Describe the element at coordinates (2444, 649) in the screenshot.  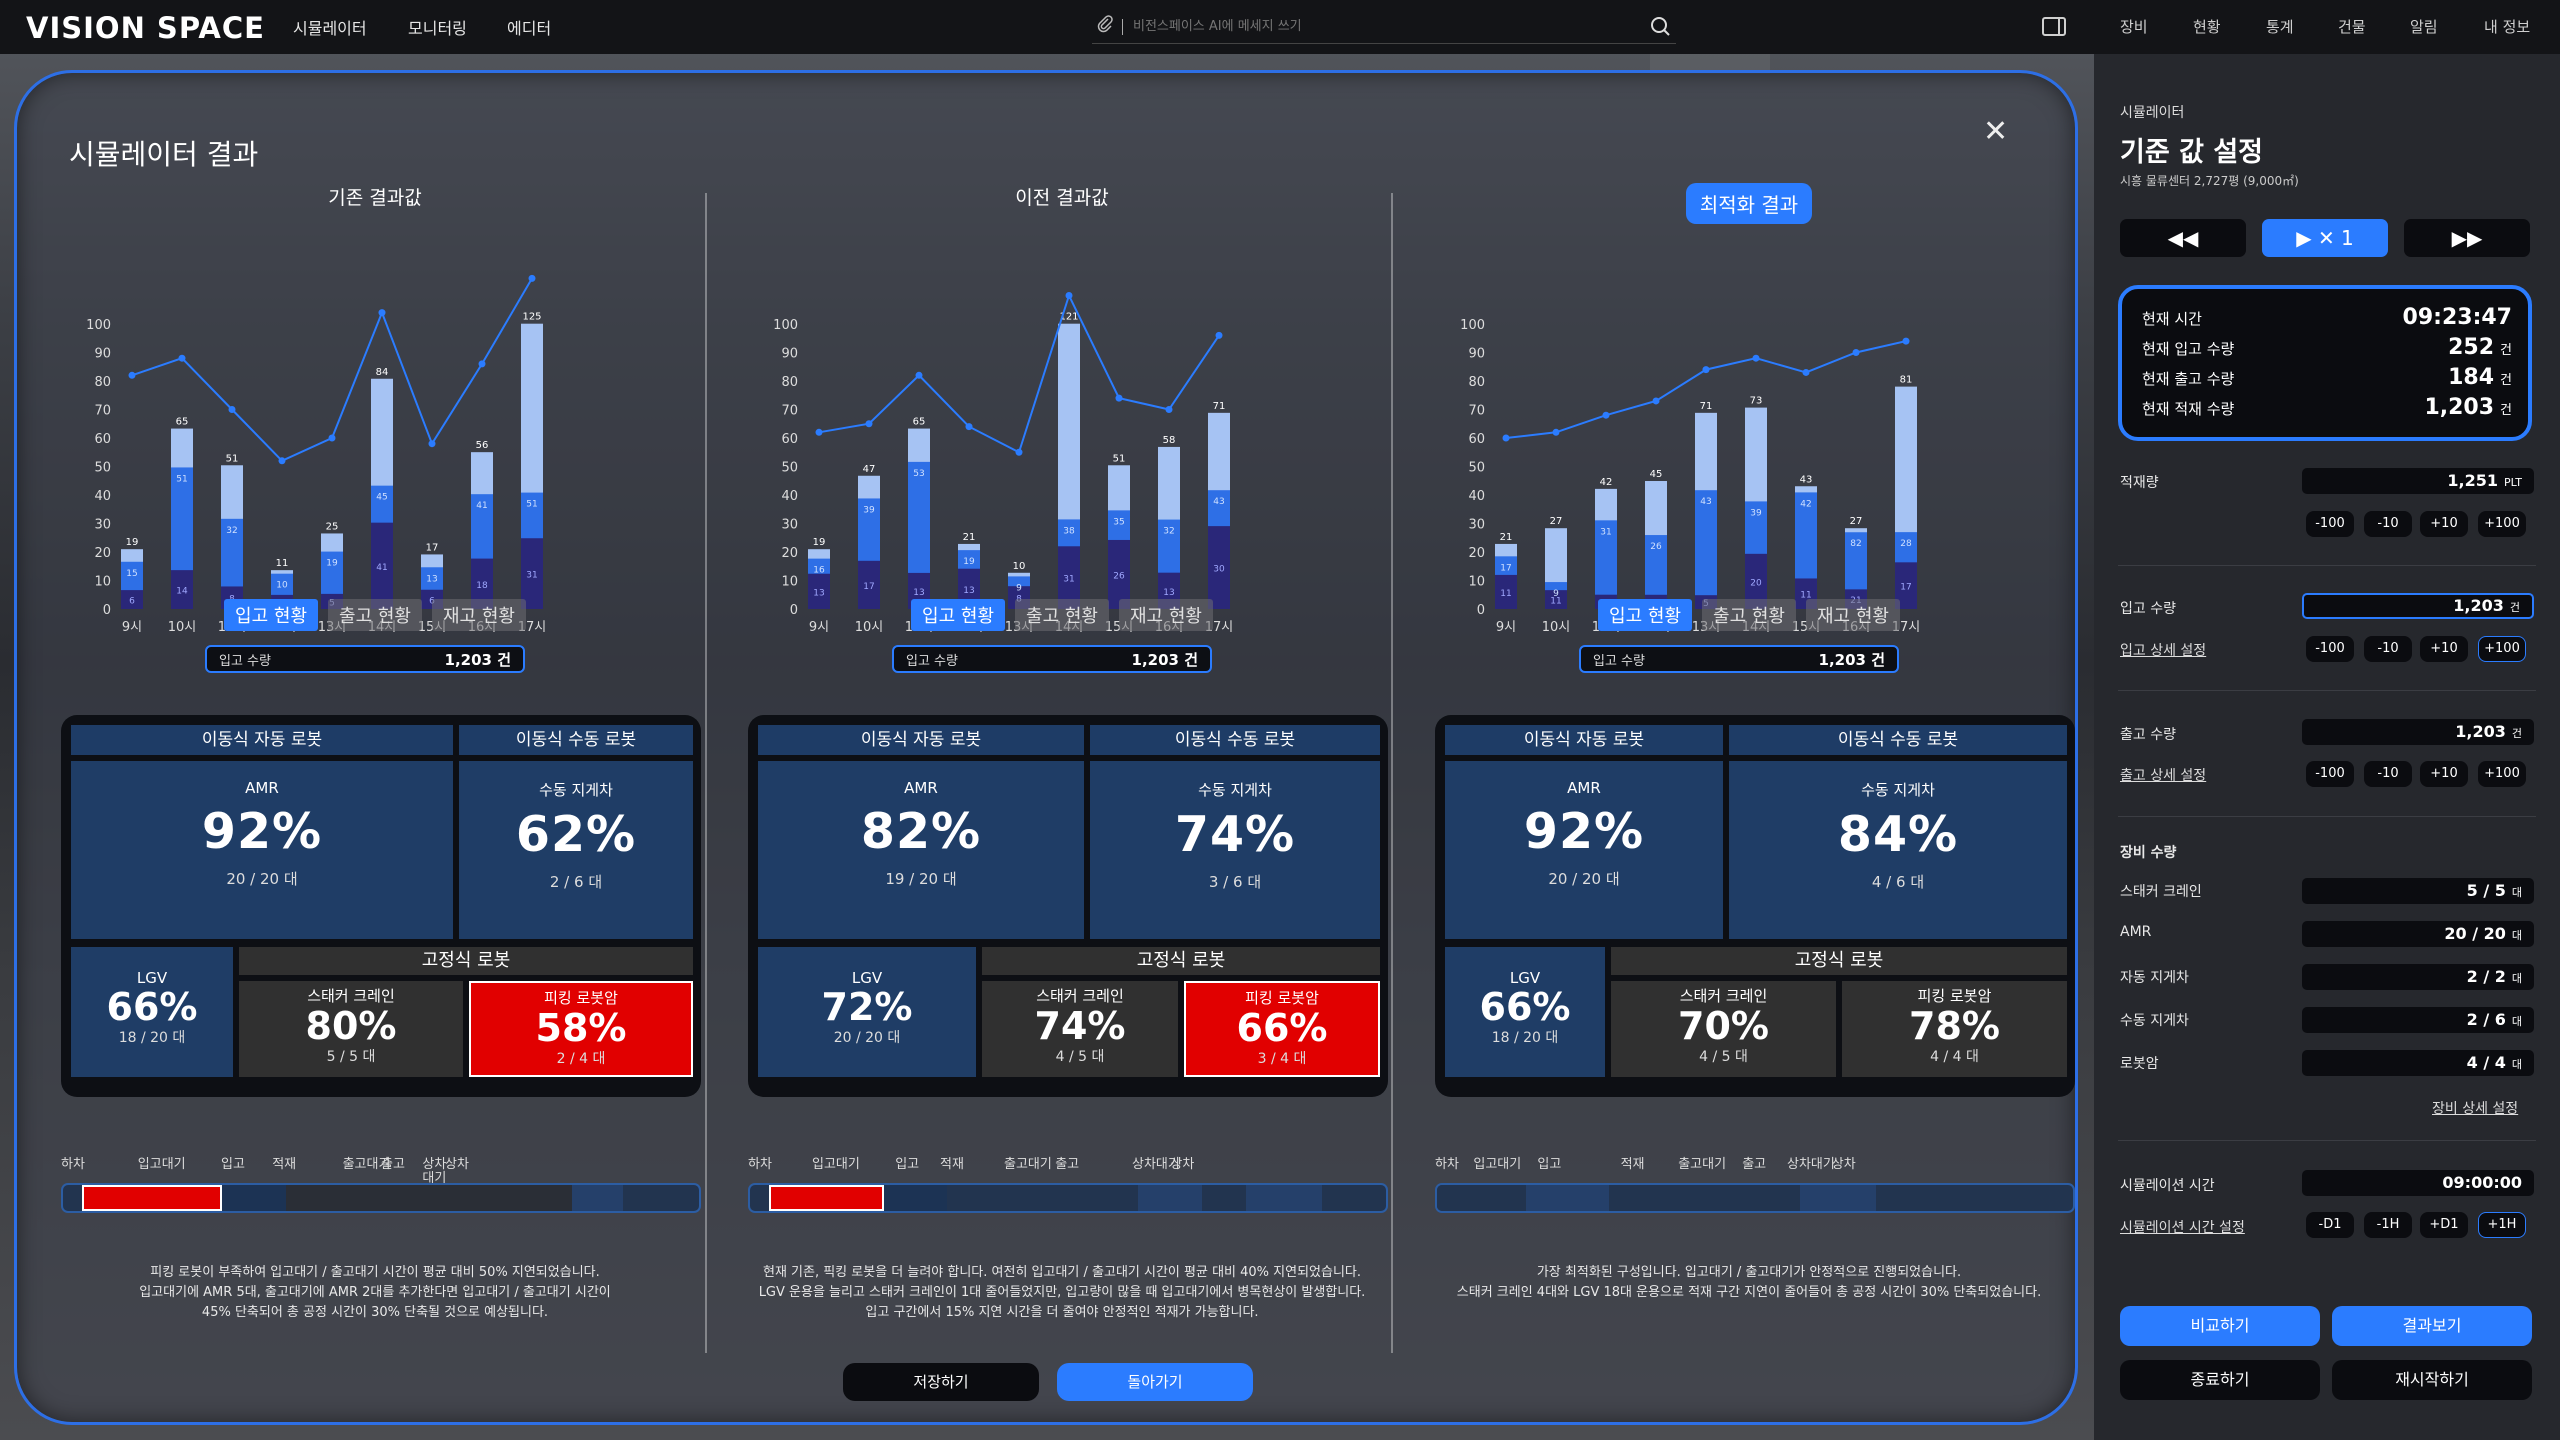
I see `in-plus-10: +10` at that location.